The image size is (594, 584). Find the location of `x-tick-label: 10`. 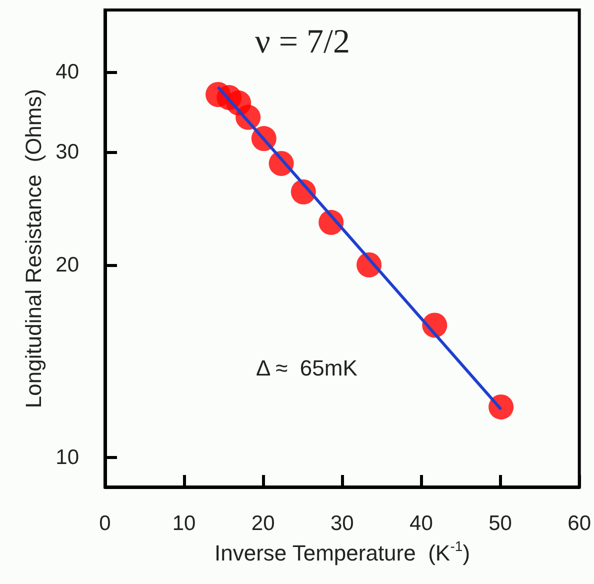

x-tick-label: 10 is located at coordinates (184, 523).